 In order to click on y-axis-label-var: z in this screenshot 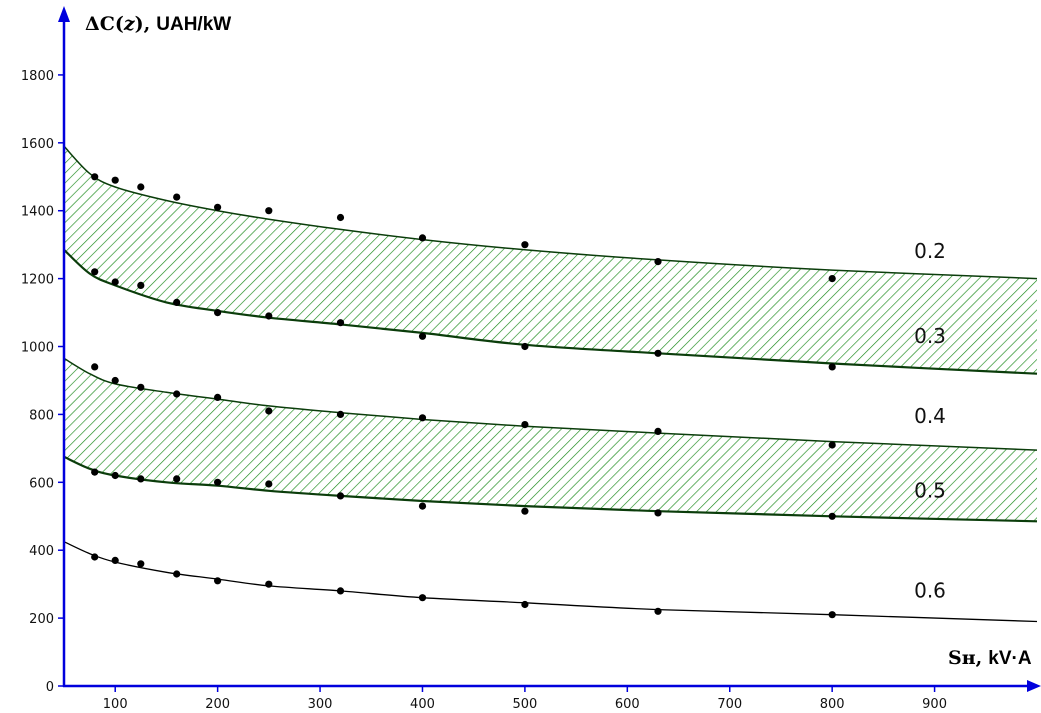, I will do `click(129, 24)`.